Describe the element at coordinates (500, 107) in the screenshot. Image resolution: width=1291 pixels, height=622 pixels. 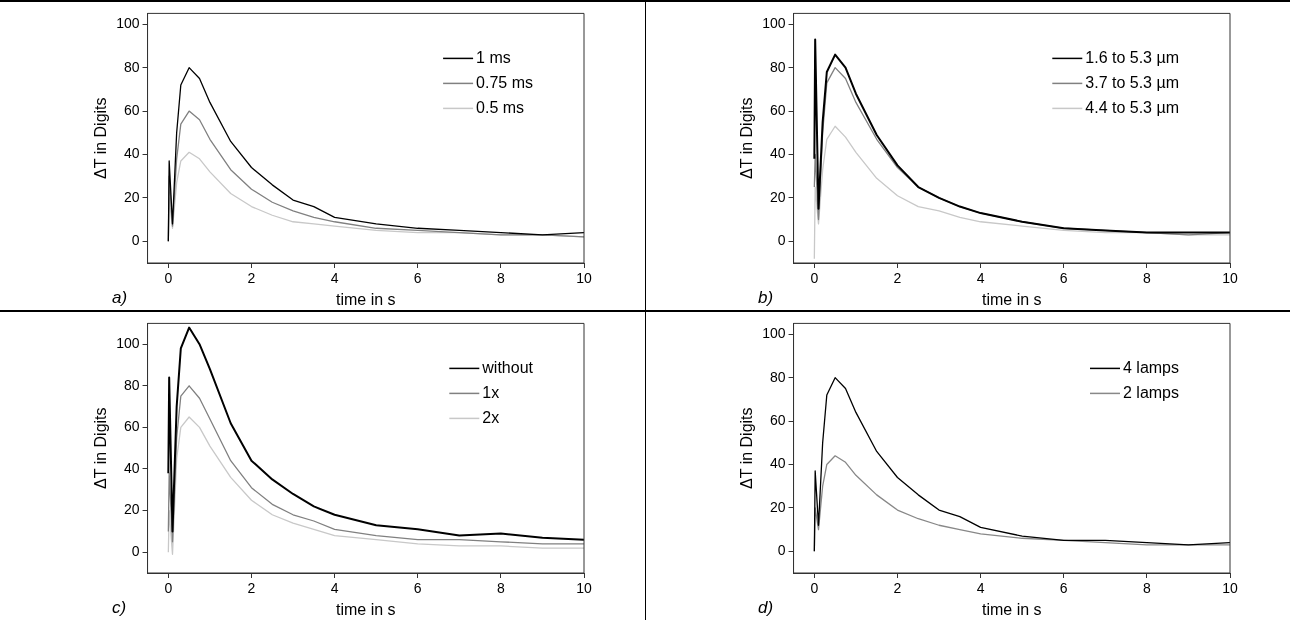
I see `legend-label: 0.5 ms` at that location.